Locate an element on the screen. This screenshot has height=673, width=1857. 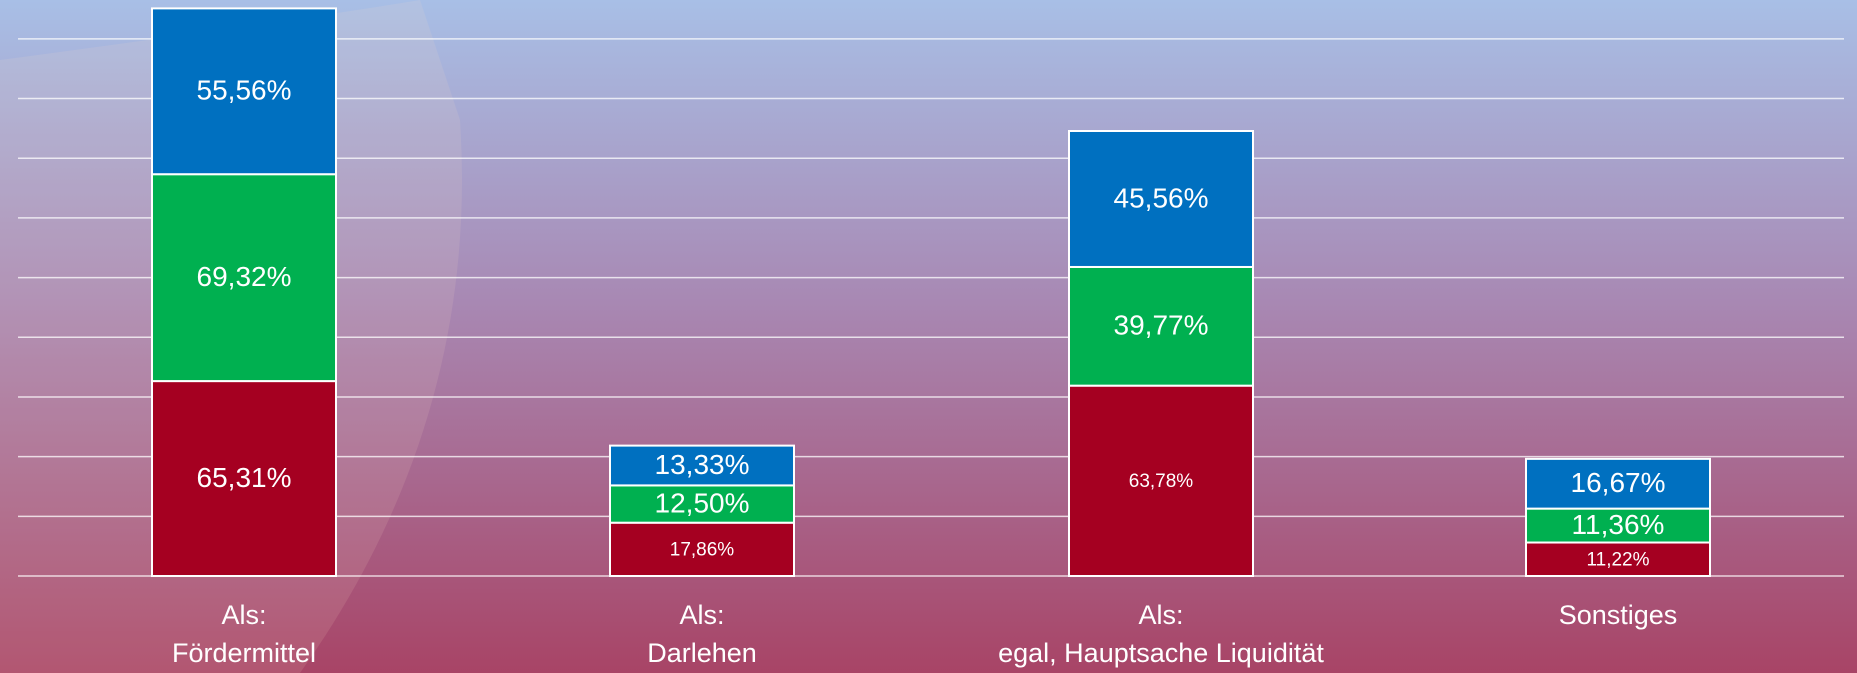
value-label: 13,33% is located at coordinates (702, 464).